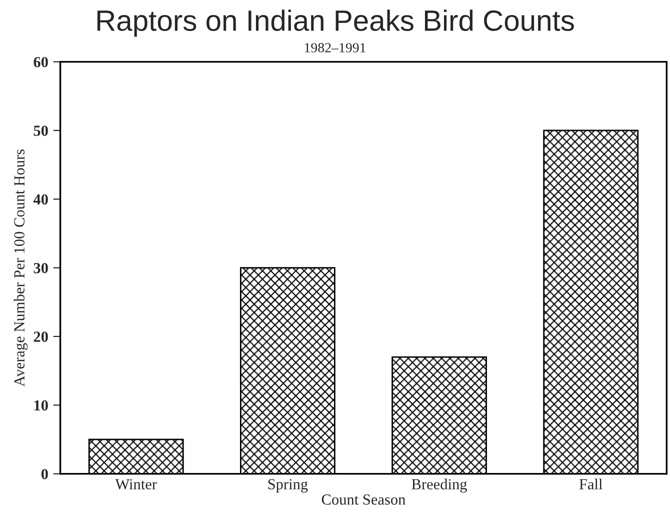  What do you see at coordinates (364, 499) in the screenshot?
I see `x-axis-title: Count Season` at bounding box center [364, 499].